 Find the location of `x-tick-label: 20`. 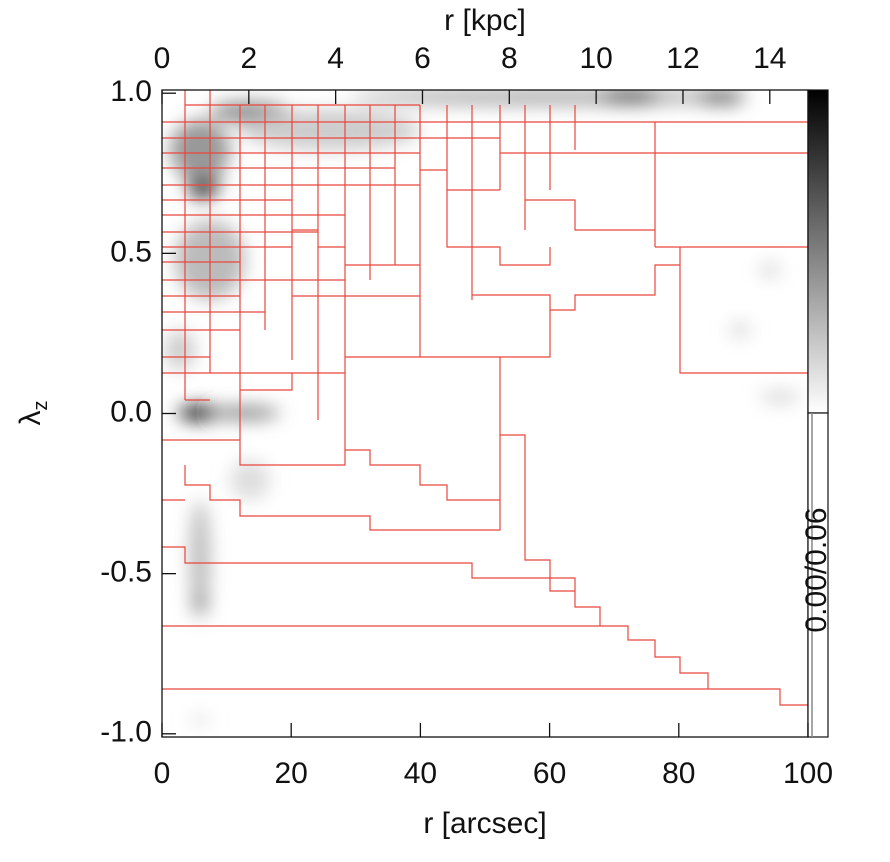

x-tick-label: 20 is located at coordinates (291, 773).